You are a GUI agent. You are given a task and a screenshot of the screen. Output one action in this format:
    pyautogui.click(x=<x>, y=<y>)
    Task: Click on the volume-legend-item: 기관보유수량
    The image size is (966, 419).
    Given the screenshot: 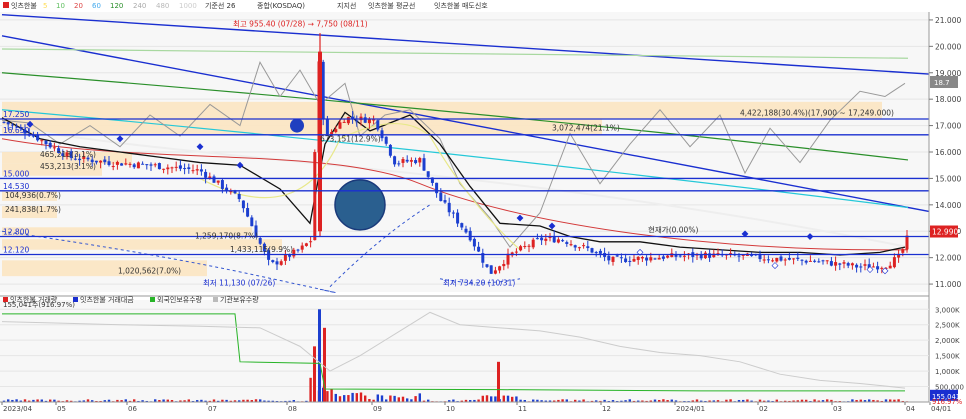 What is the action you would take?
    pyautogui.click(x=239, y=299)
    